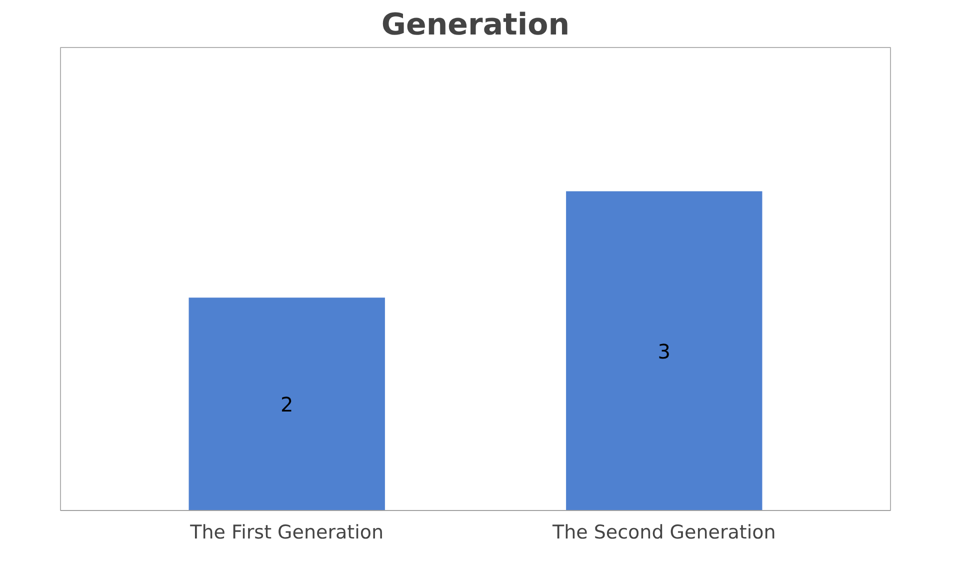 Image resolution: width=958 pixels, height=578 pixels. What do you see at coordinates (475, 25) in the screenshot?
I see `chart-title: Generation` at bounding box center [475, 25].